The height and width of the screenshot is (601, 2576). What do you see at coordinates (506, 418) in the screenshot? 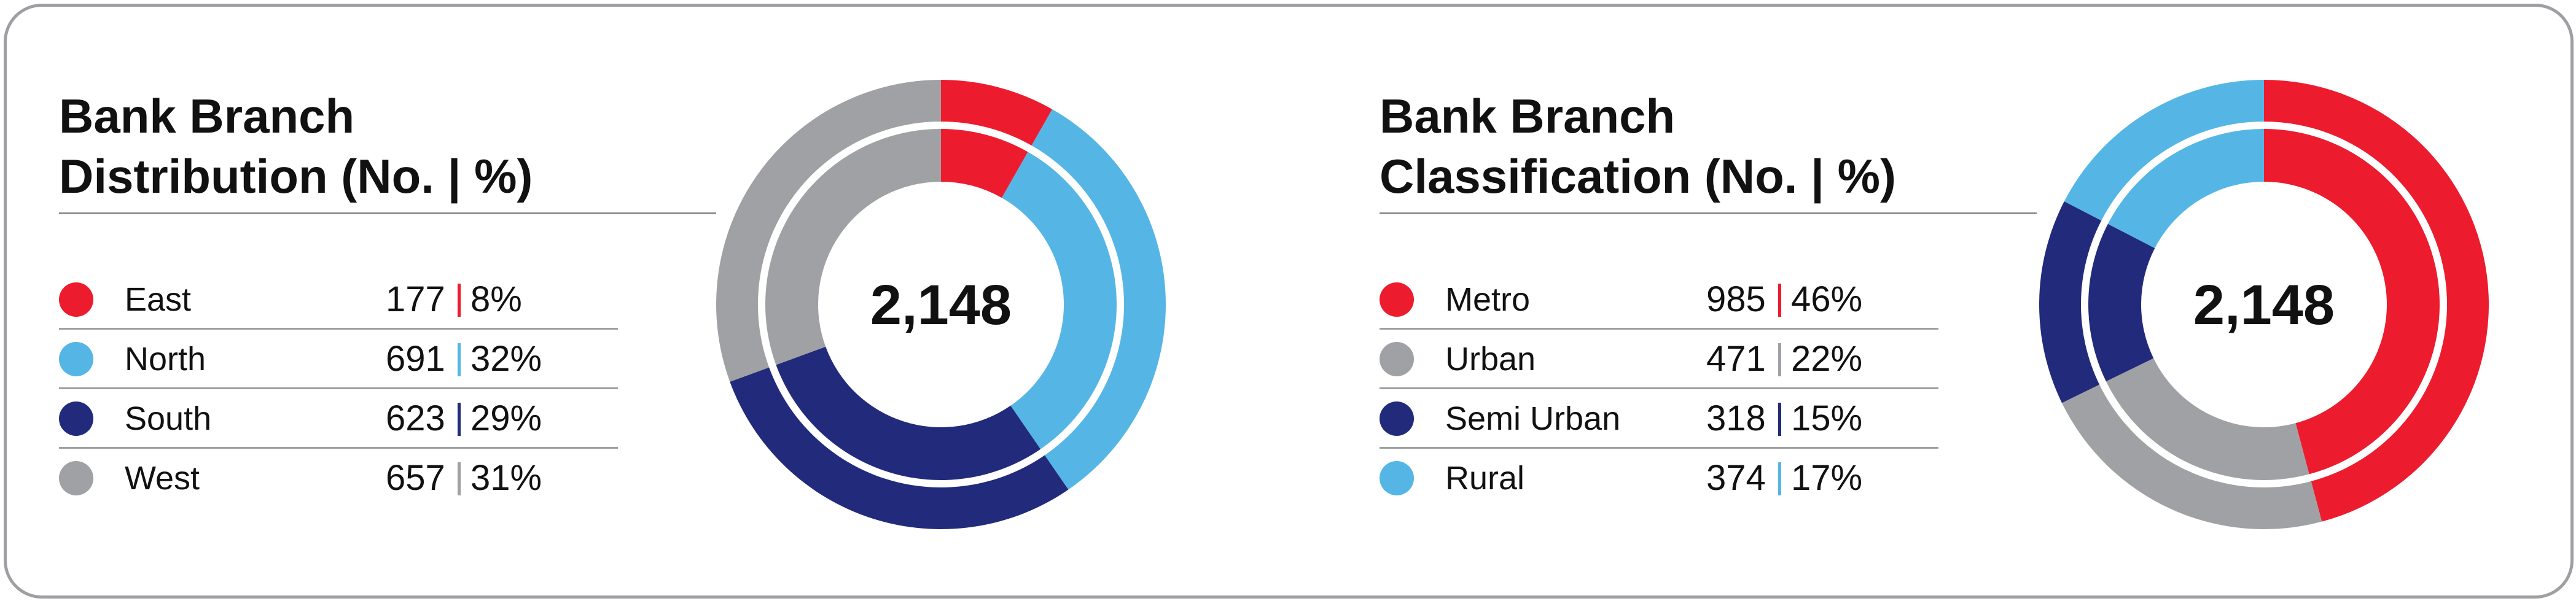
I see `legend-percent: 29%` at bounding box center [506, 418].